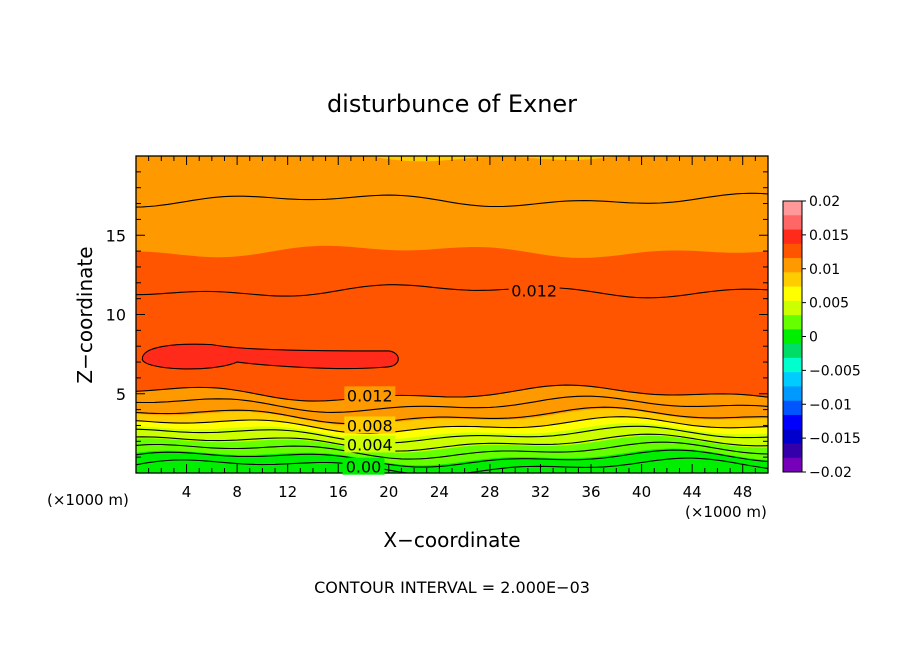 The height and width of the screenshot is (654, 904). I want to click on x-tick-label: 24, so click(439, 492).